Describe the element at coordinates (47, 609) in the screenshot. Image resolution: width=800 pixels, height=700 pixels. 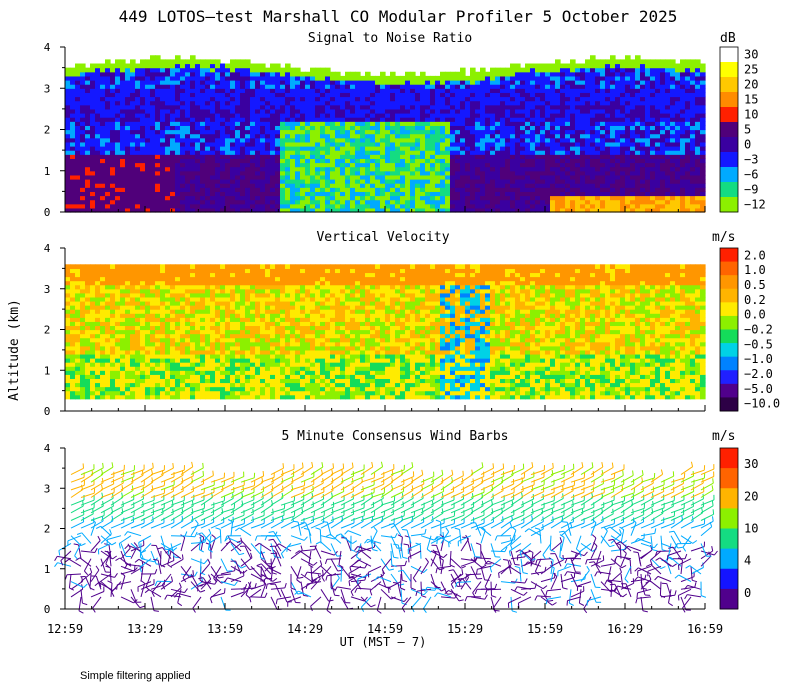
I see `altitude-tick-label: 0` at that location.